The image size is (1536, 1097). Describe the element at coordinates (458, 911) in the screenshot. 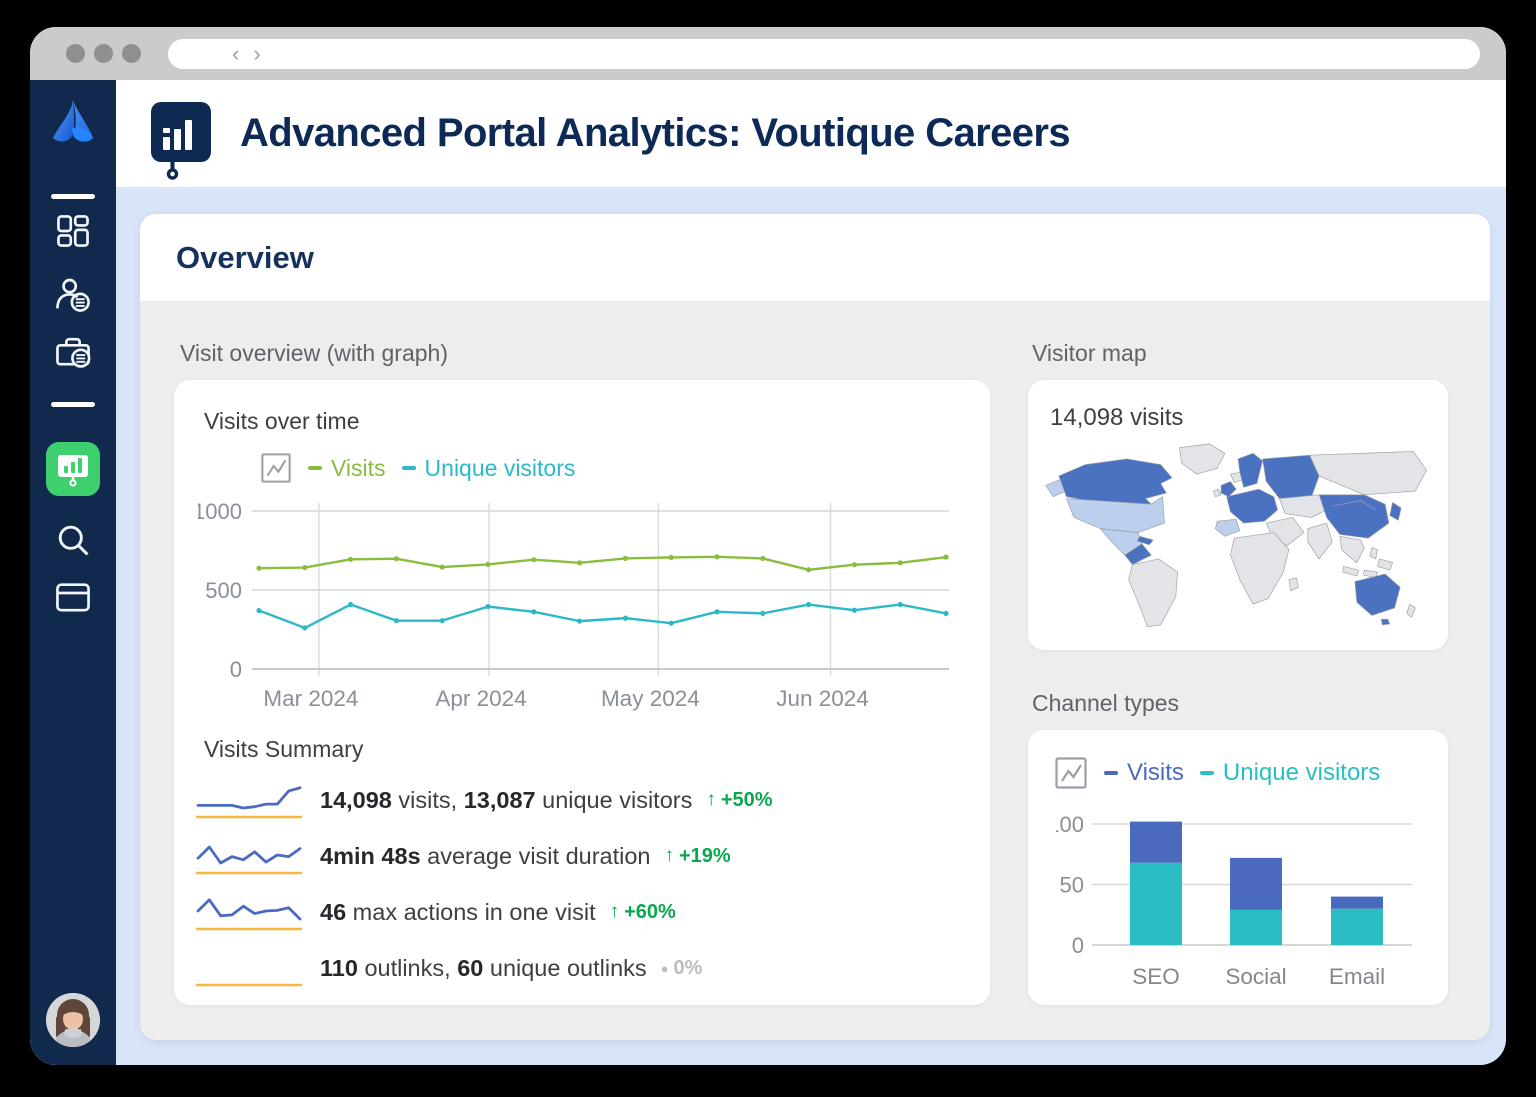

I see `summary-text: 46 max actions in one visit` at that location.